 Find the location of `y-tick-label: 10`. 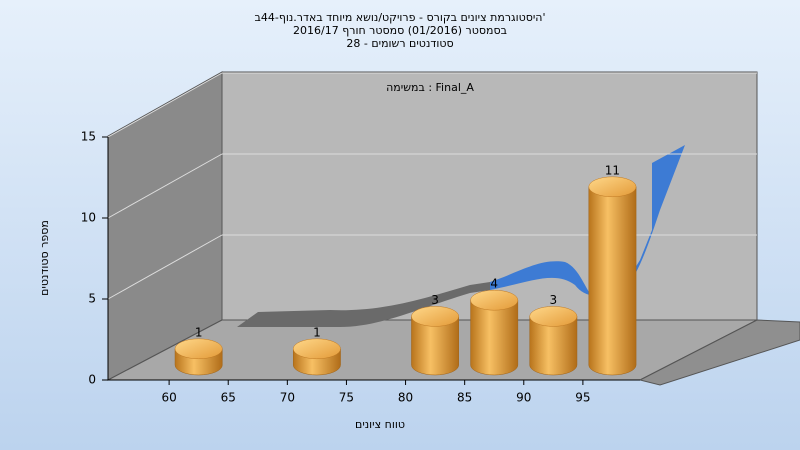

y-tick-label: 10 is located at coordinates (88, 218).